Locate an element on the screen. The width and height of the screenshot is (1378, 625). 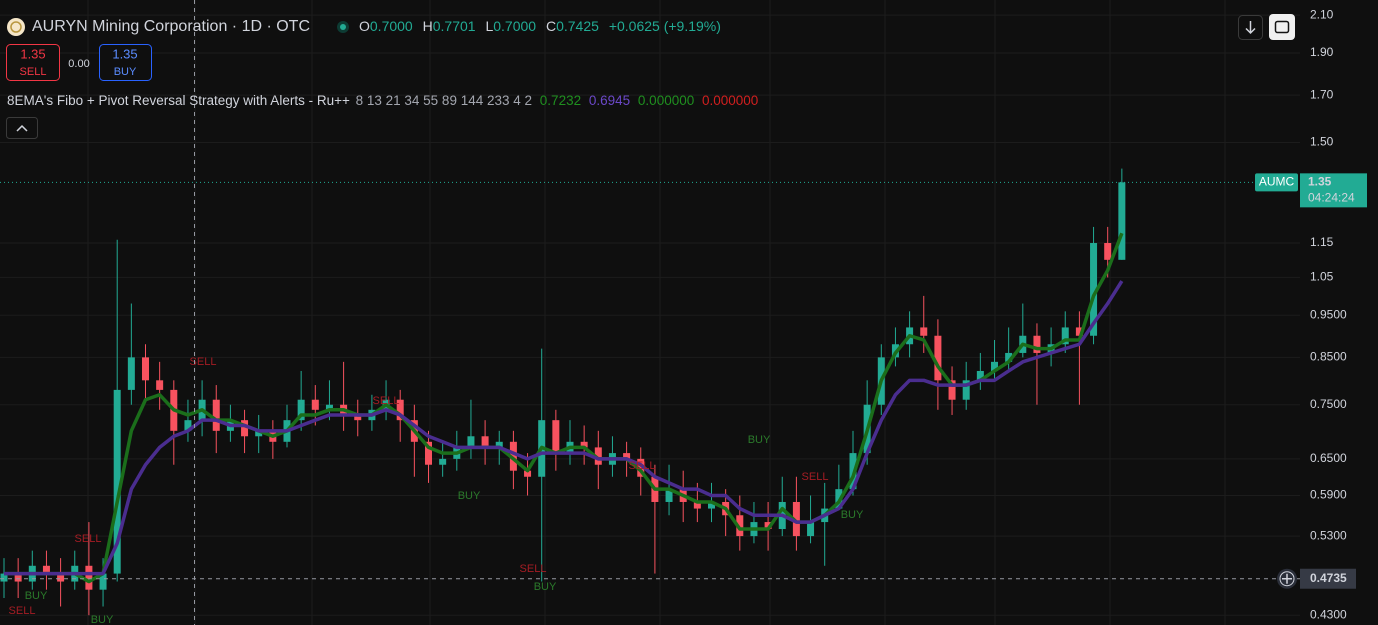
y-tick-label: 0.4300 is located at coordinates (1328, 614).